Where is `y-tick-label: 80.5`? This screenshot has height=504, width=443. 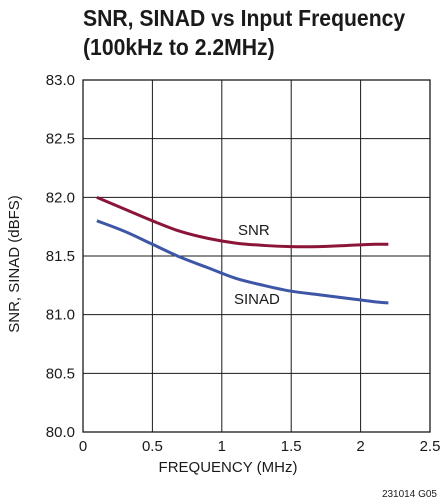 y-tick-label: 80.5 is located at coordinates (60, 373).